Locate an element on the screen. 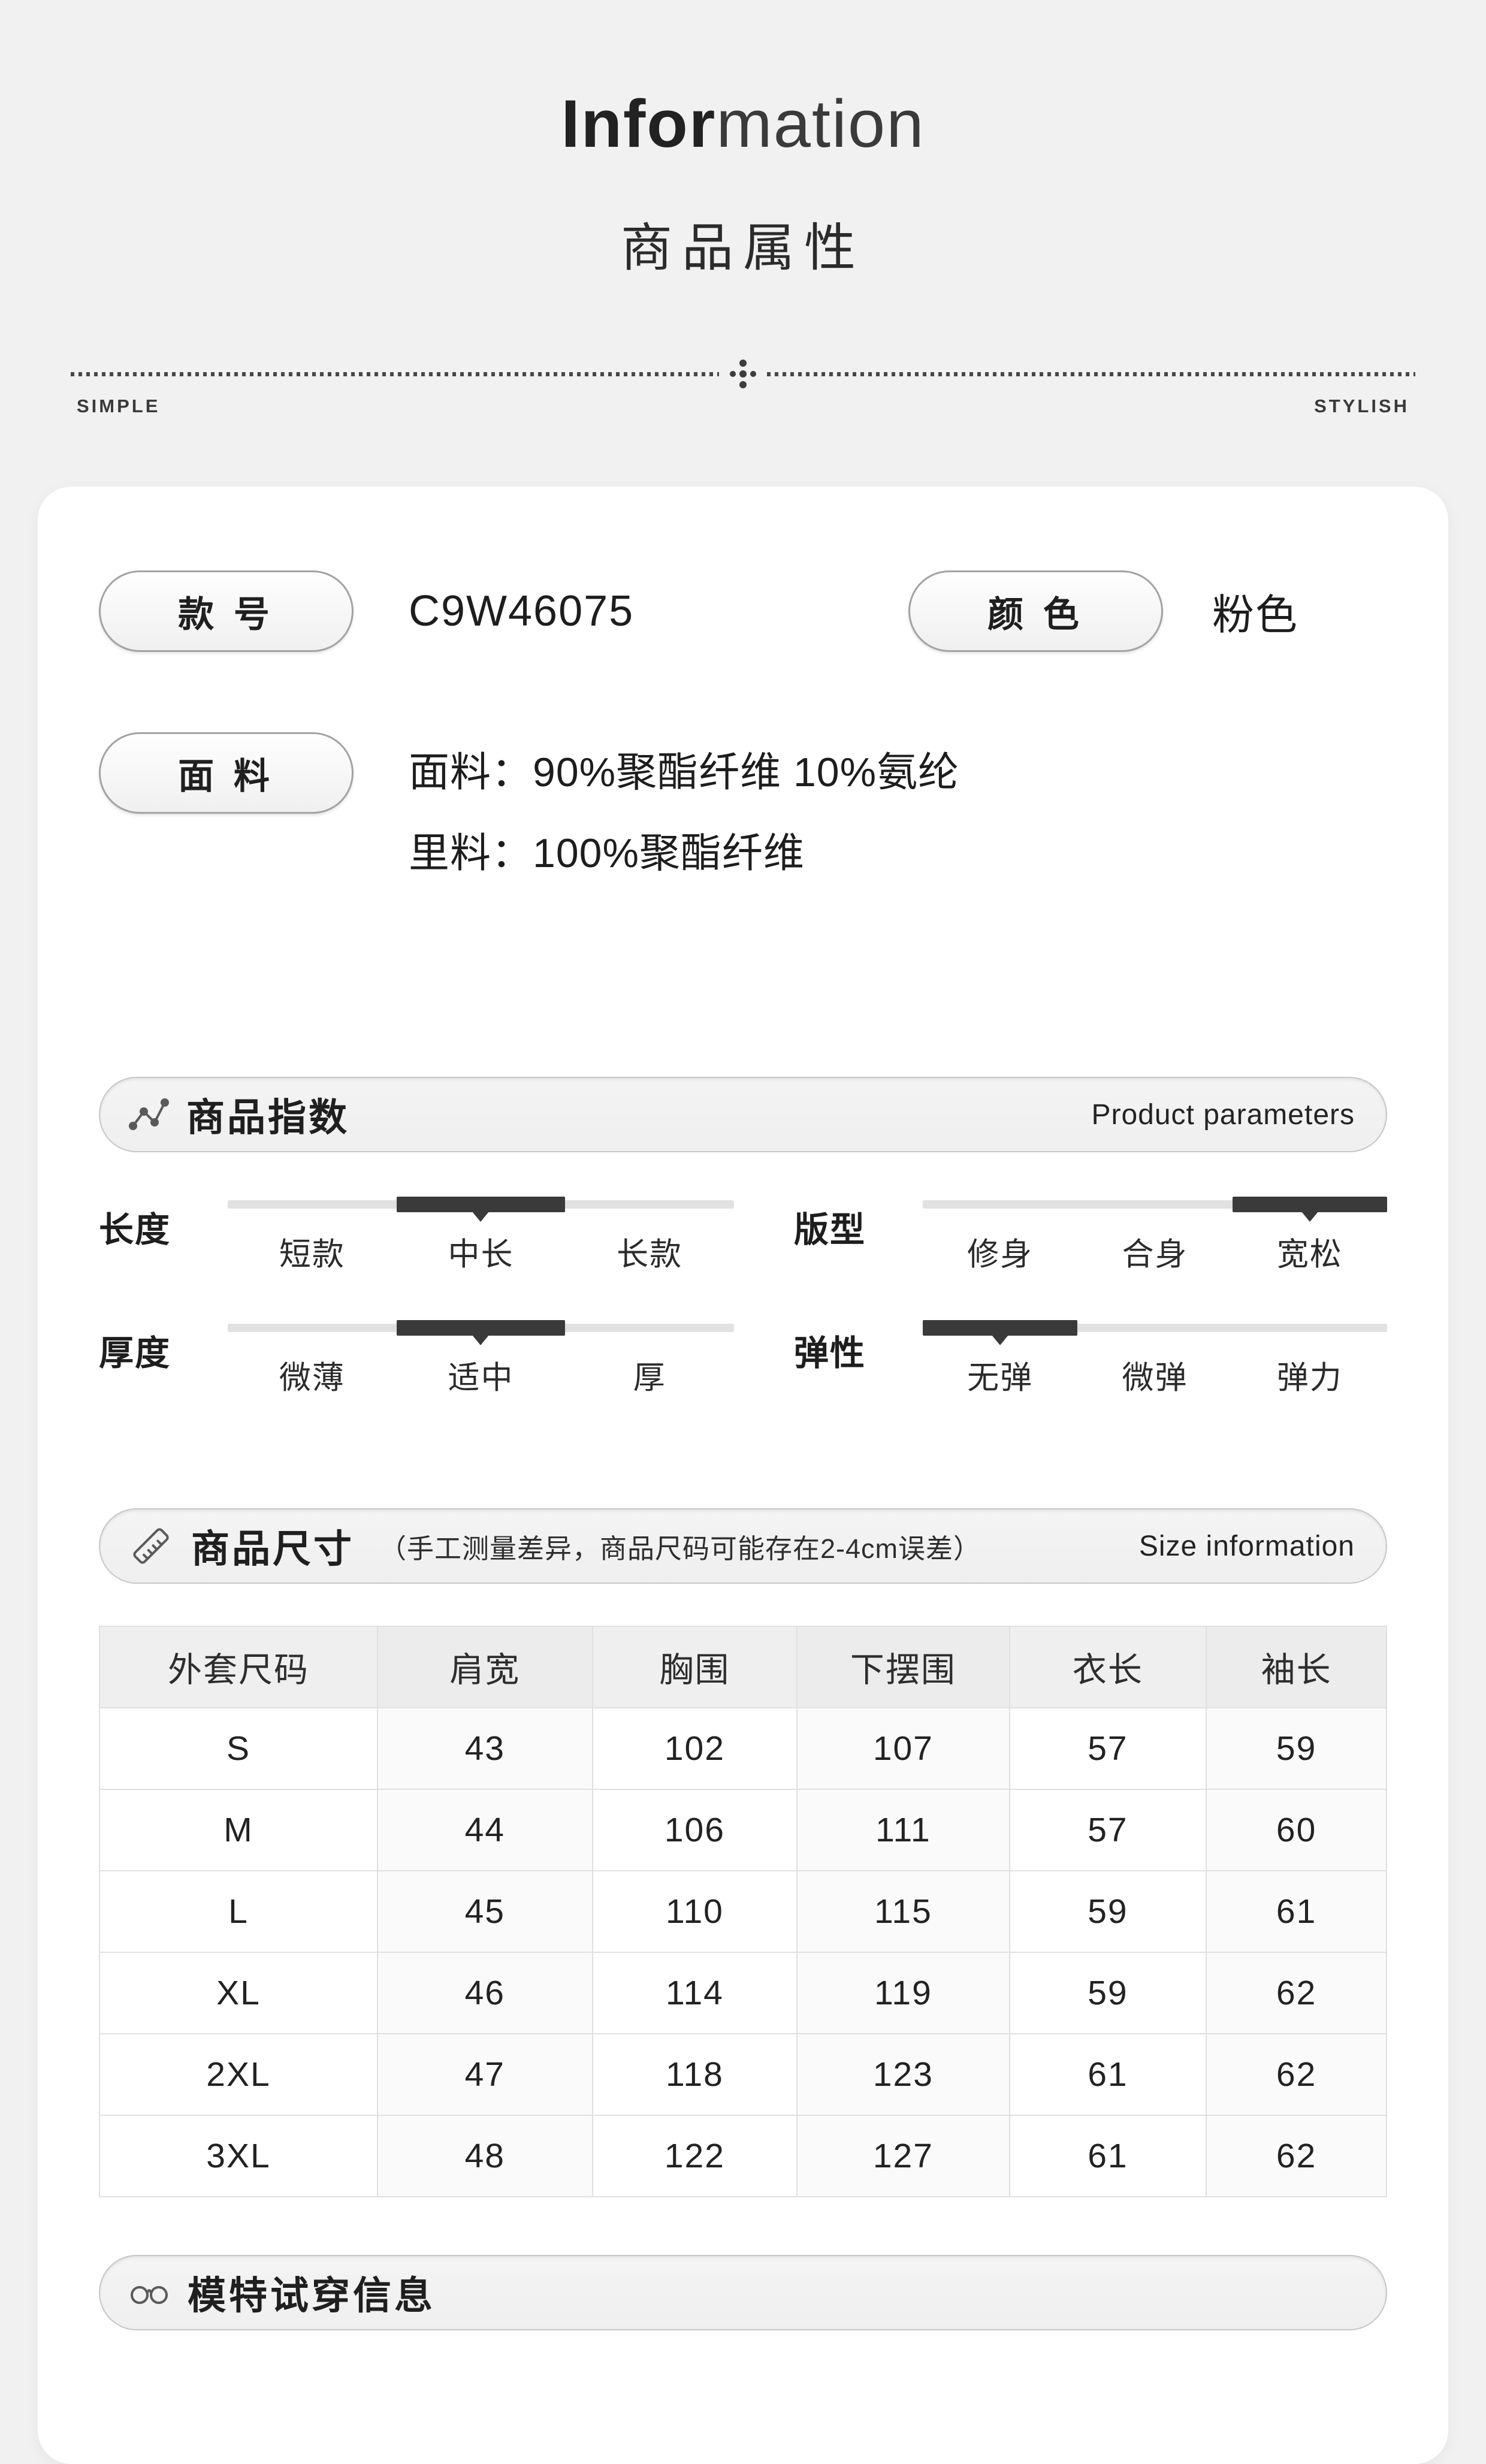 The width and height of the screenshot is (1486, 2464). diamond-dots-ornament-icon is located at coordinates (743, 374).